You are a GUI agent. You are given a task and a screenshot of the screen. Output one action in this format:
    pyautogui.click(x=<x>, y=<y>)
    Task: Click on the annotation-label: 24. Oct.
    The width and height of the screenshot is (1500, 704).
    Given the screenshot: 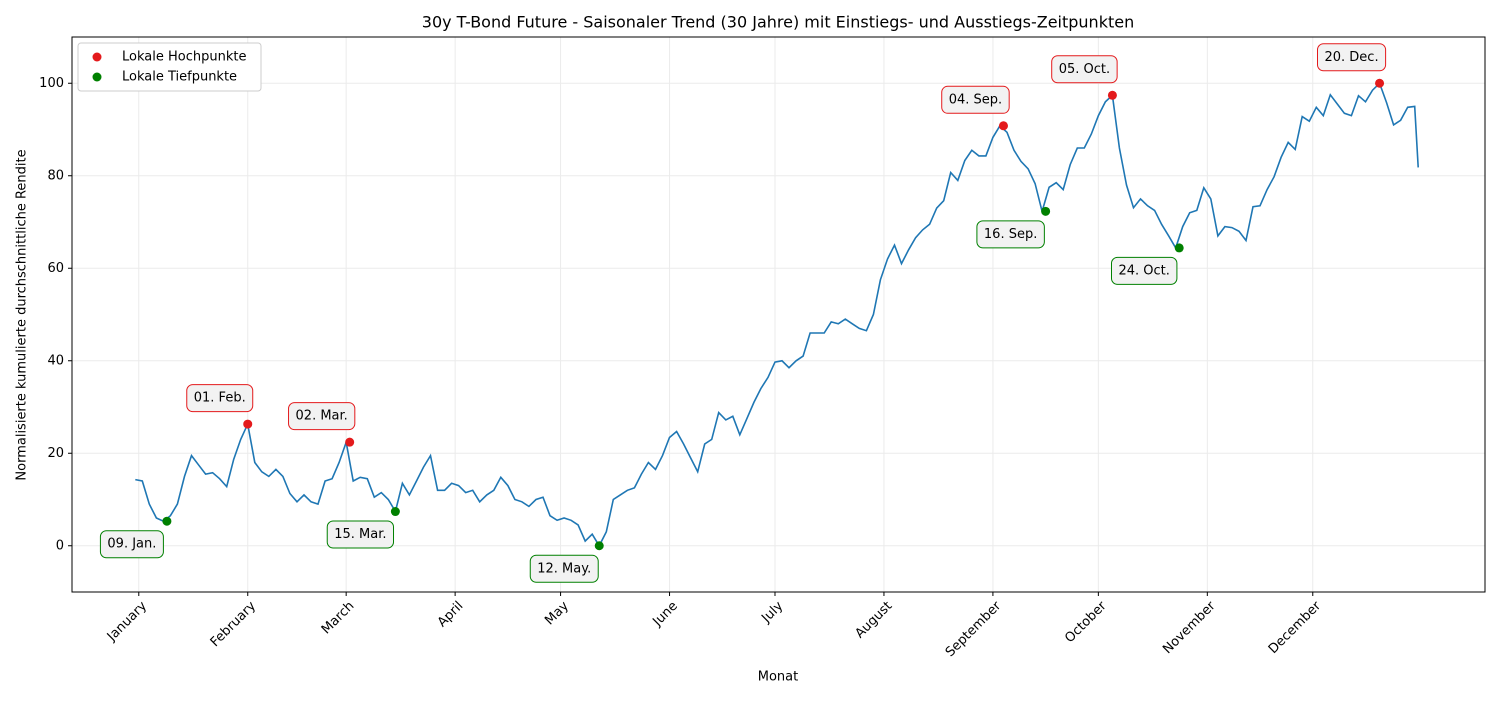 What is the action you would take?
    pyautogui.click(x=1143, y=270)
    